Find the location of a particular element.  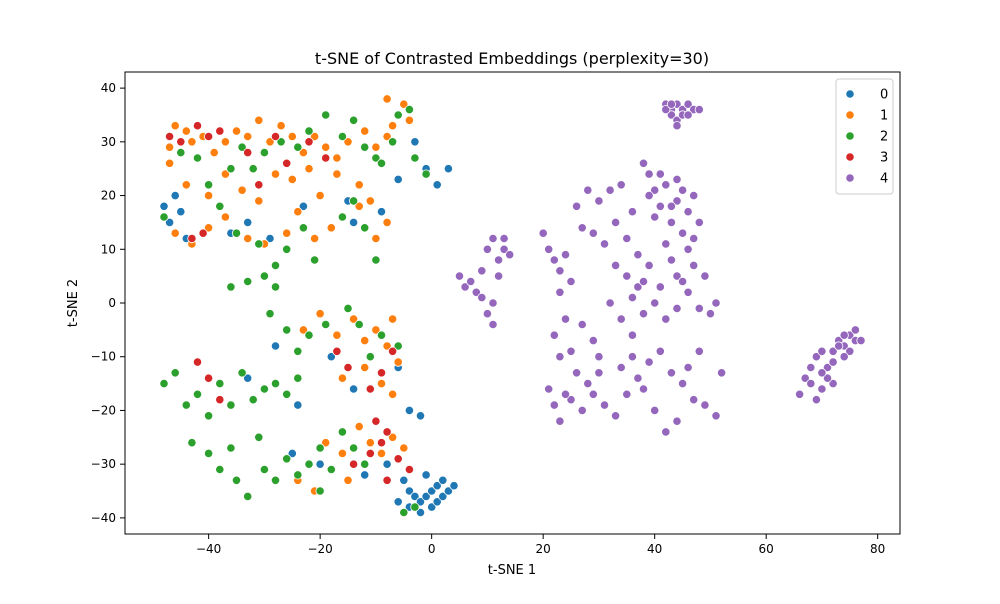

y-tick-label: −10 is located at coordinates (103, 357).